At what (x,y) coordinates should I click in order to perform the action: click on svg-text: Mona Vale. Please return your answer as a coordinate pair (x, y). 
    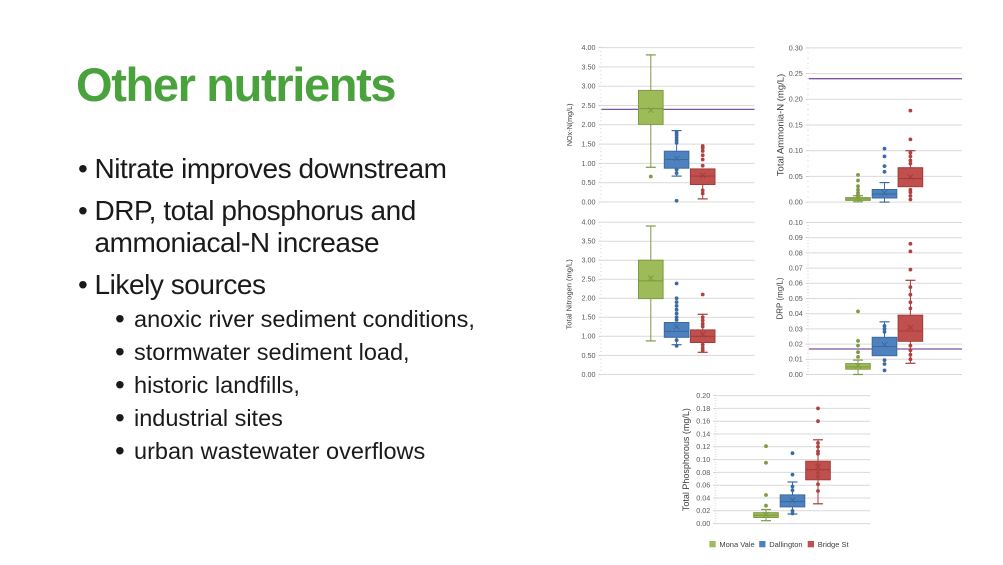
    Looking at the image, I should click on (736, 544).